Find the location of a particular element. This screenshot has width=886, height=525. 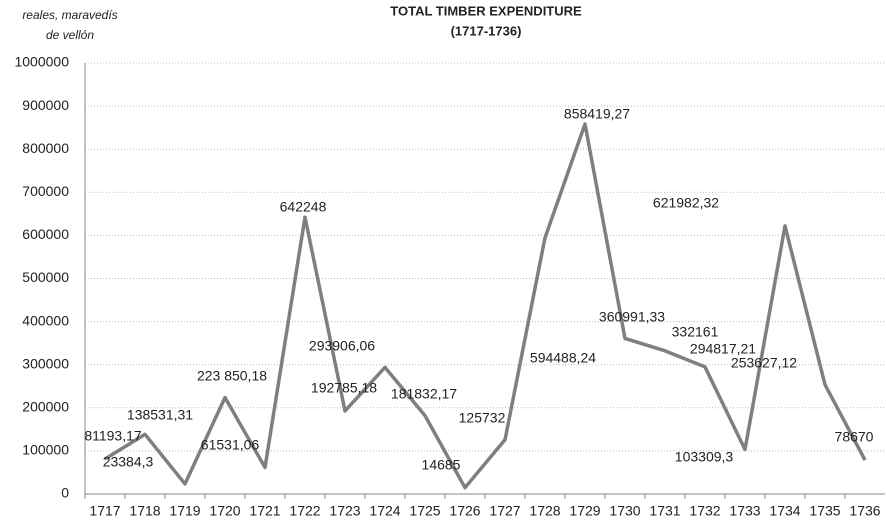

y-axis-label: de vellón is located at coordinates (70, 35).